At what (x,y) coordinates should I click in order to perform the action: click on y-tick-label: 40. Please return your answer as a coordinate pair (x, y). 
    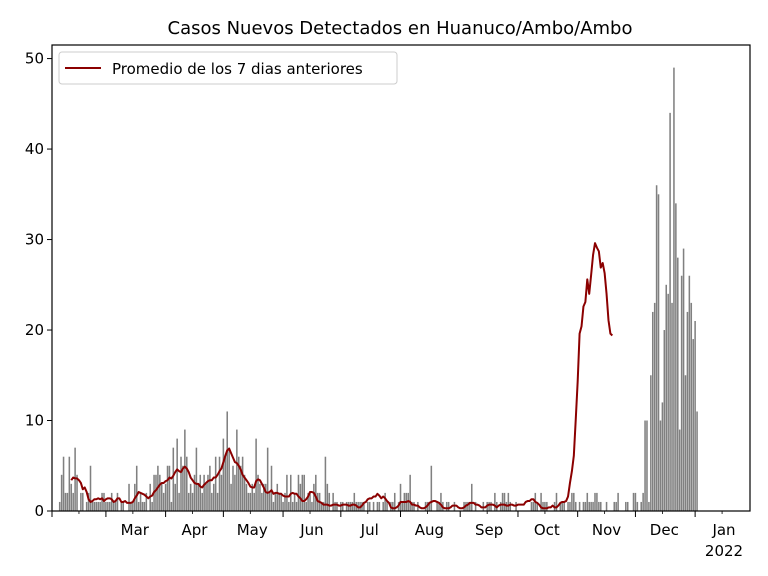
    Looking at the image, I should click on (34, 149).